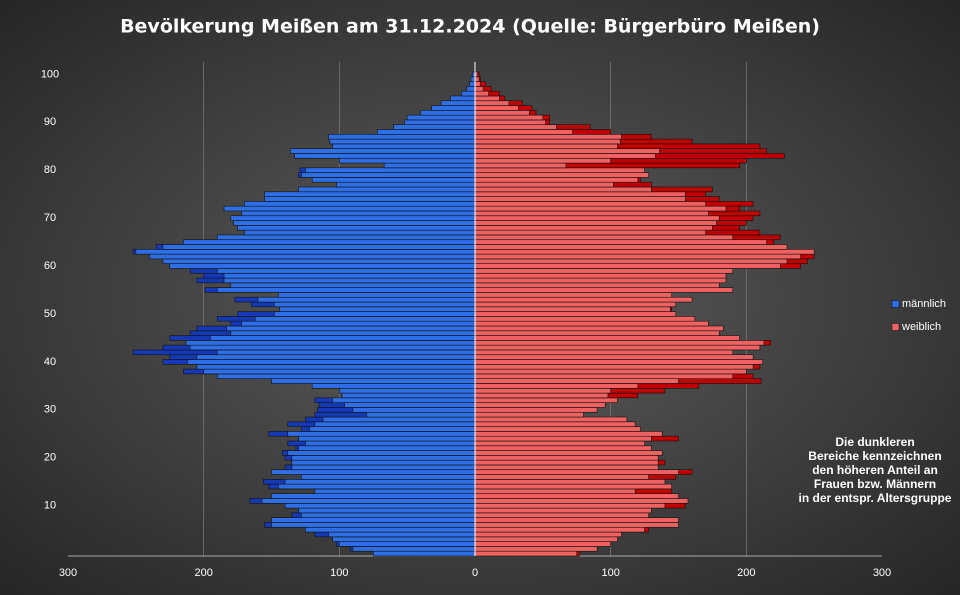 Image resolution: width=960 pixels, height=595 pixels. I want to click on annotation: den höheren Anteil an, so click(875, 470).